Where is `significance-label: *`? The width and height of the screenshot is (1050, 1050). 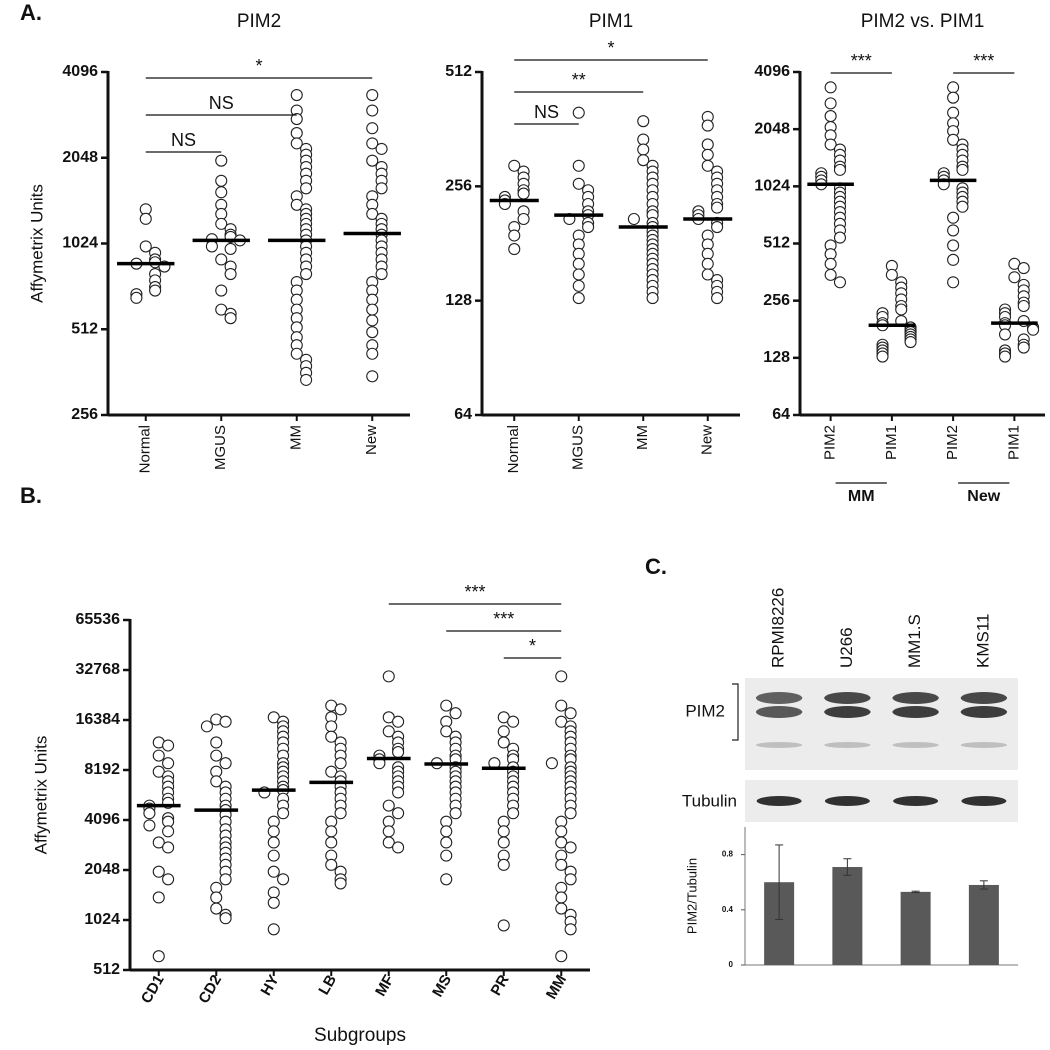 significance-label: * is located at coordinates (610, 48).